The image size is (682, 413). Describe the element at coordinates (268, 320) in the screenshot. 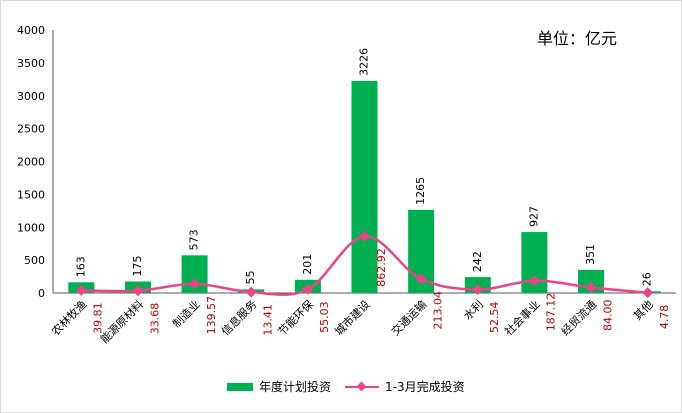

I see `line-label-3: 13.41` at that location.